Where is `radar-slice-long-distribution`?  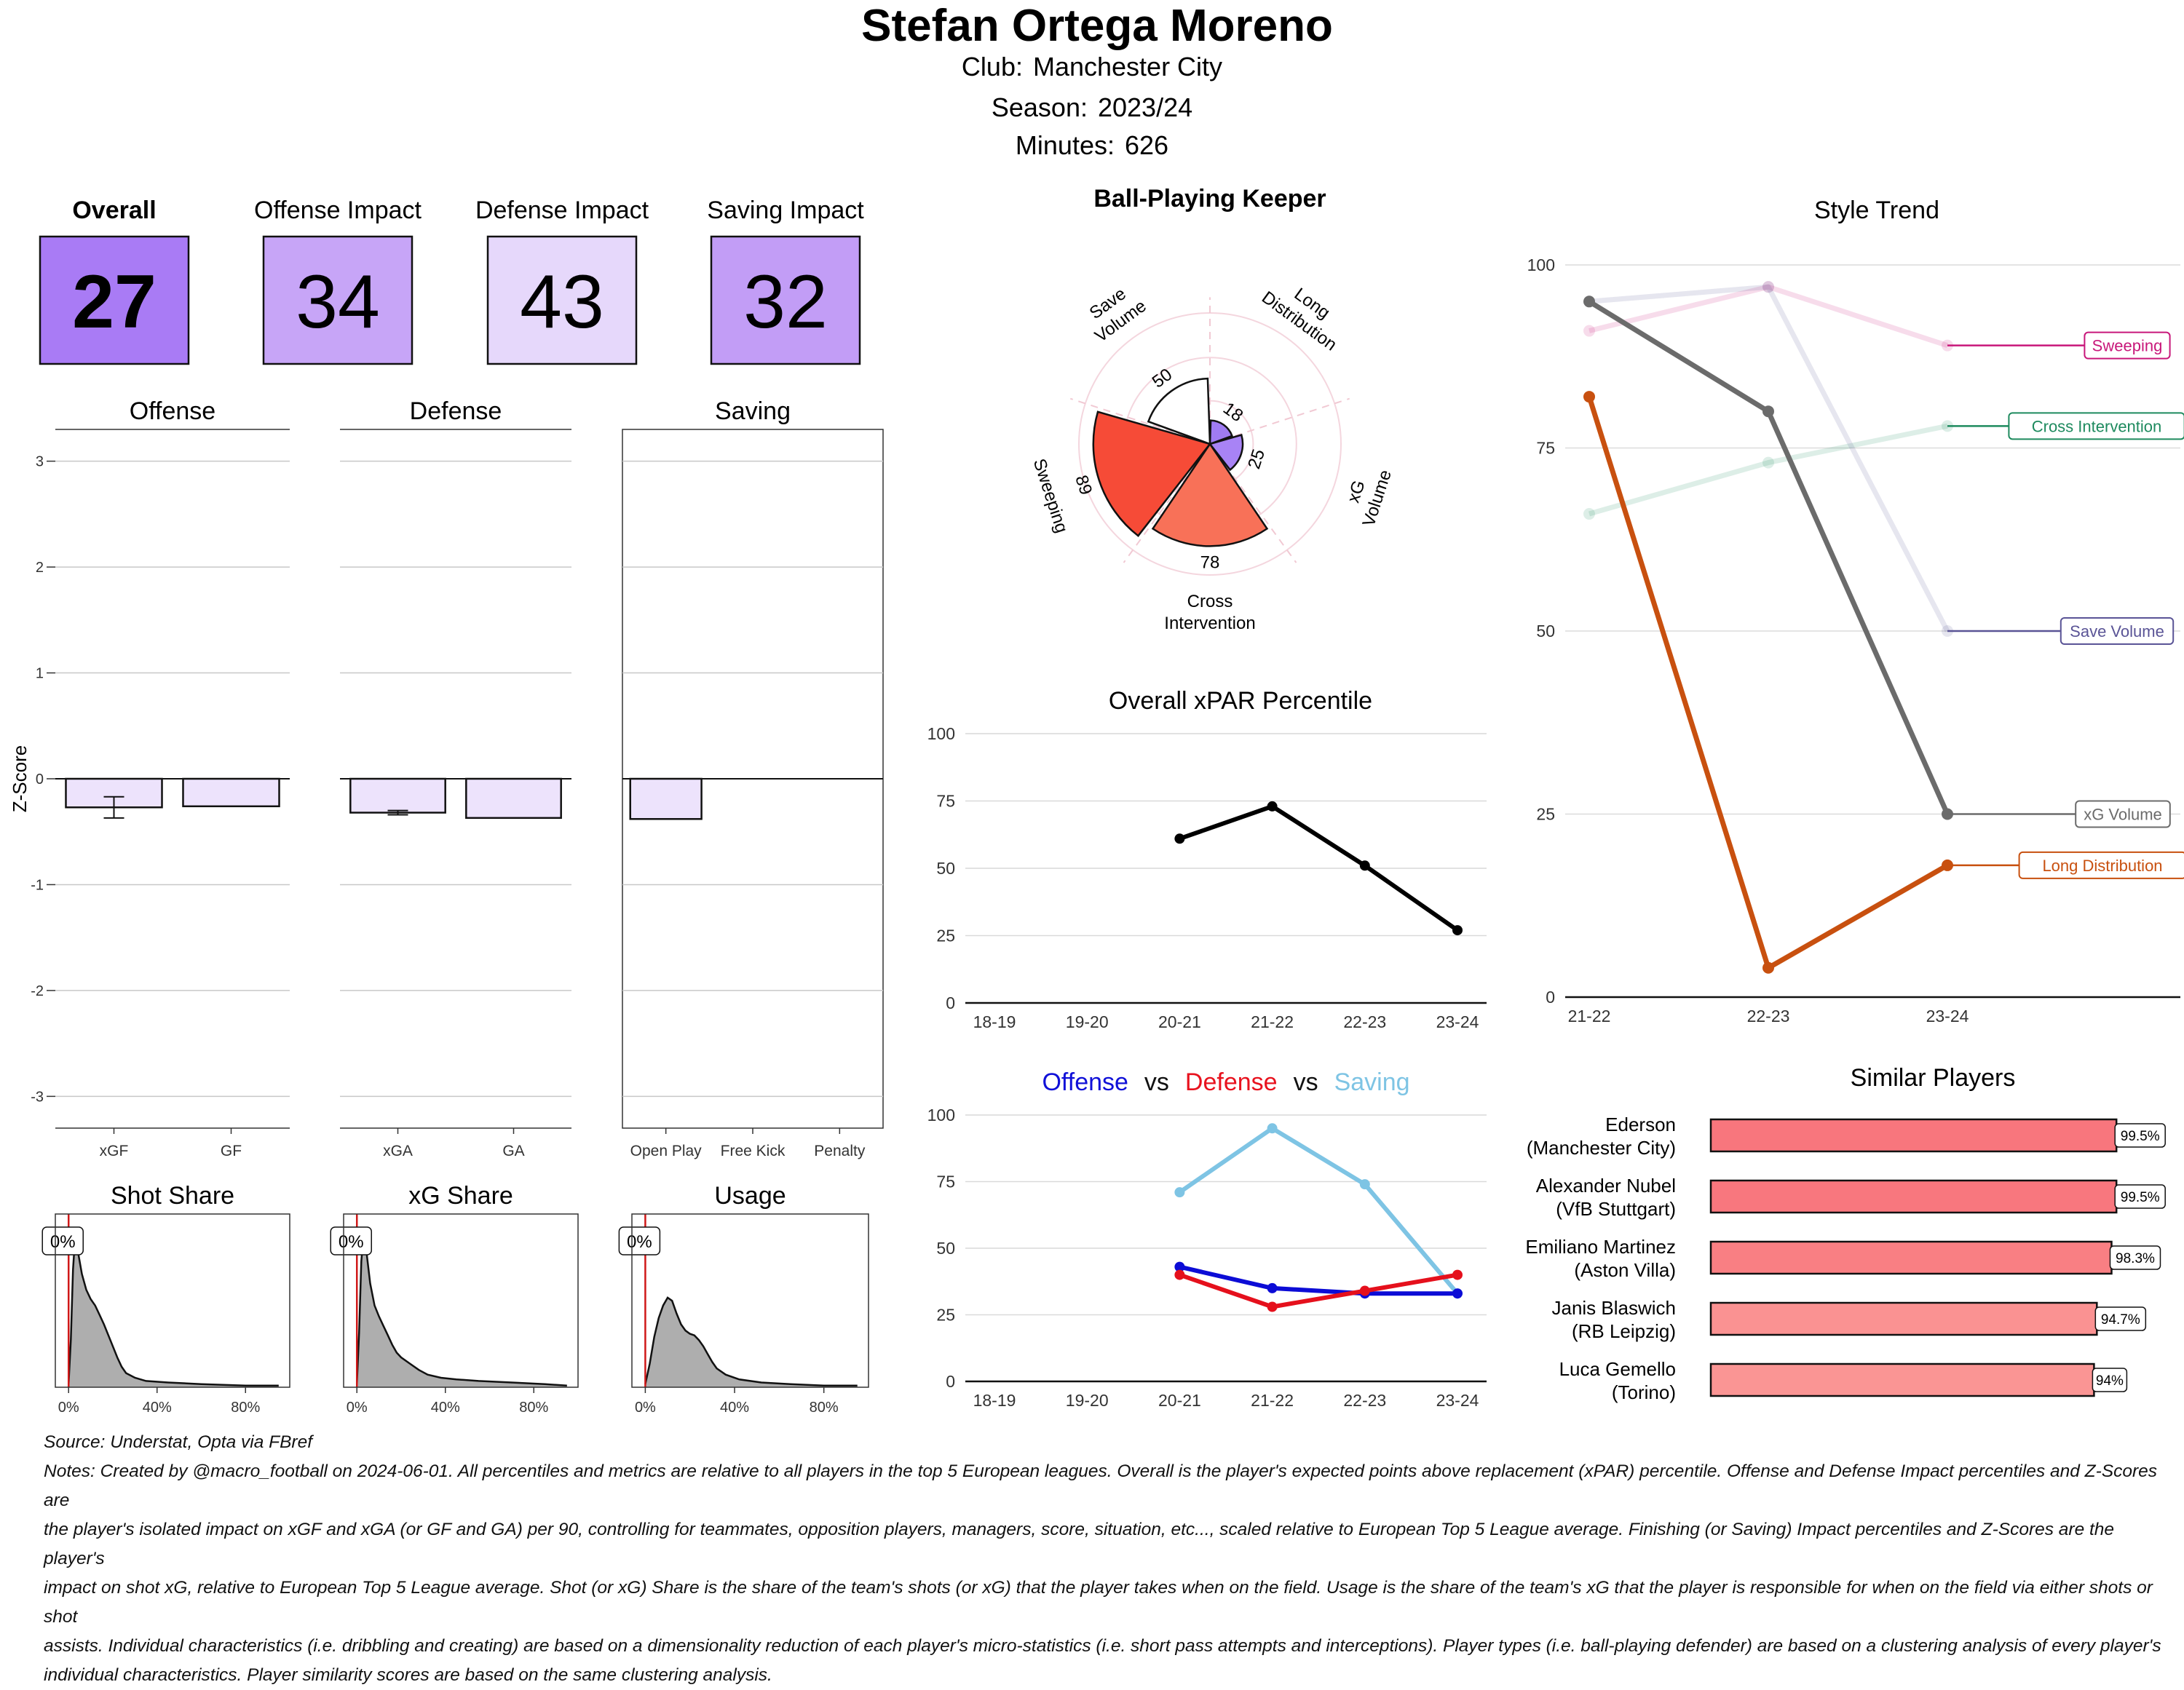
radar-slice-long-distribution is located at coordinates (1221, 432).